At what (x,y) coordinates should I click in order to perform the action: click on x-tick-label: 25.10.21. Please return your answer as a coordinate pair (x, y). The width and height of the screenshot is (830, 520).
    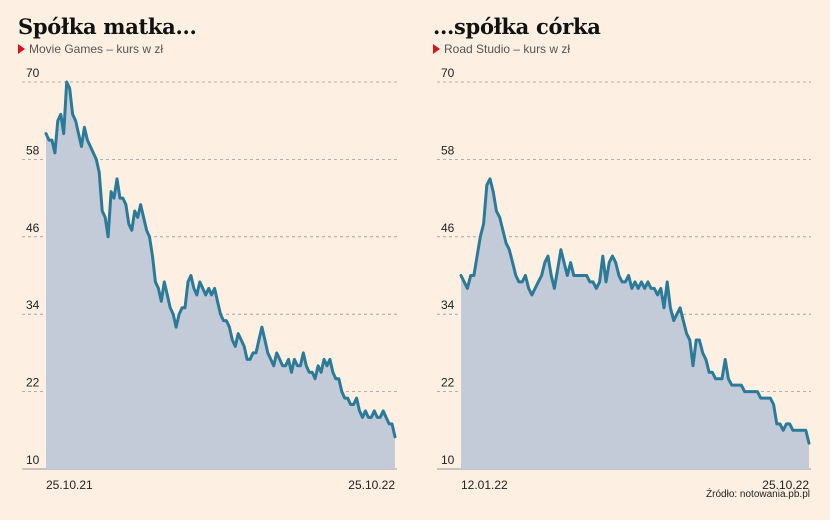
    Looking at the image, I should click on (69, 485).